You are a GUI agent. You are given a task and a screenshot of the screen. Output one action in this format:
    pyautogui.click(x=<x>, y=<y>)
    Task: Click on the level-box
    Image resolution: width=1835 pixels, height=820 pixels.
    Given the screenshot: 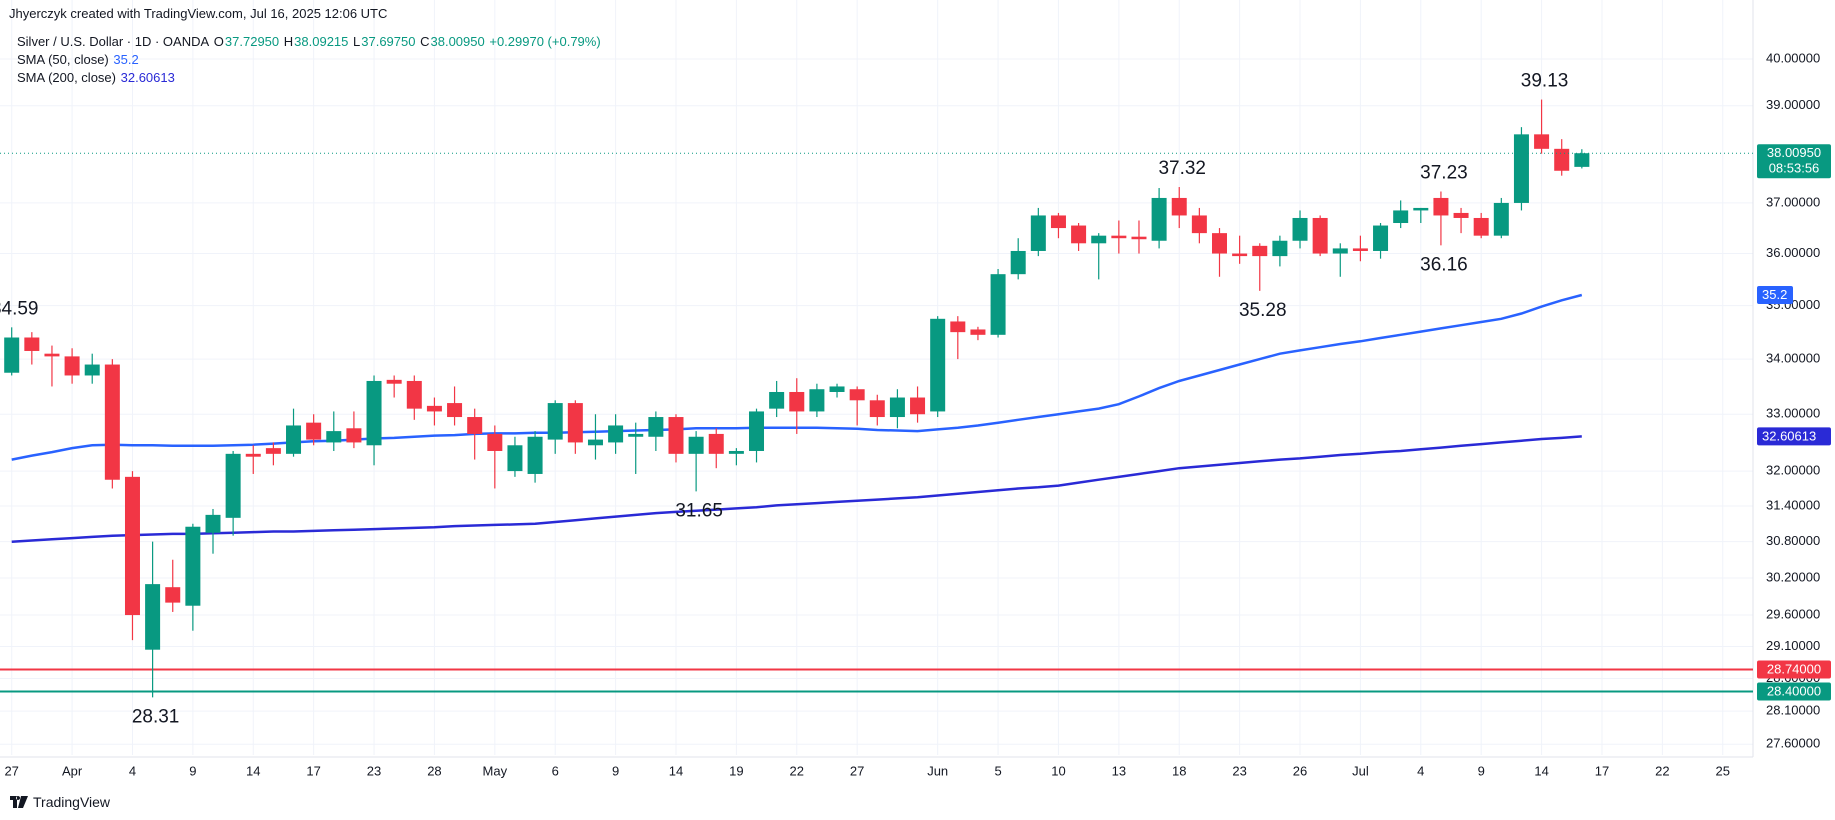 What is the action you would take?
    pyautogui.click(x=1794, y=669)
    